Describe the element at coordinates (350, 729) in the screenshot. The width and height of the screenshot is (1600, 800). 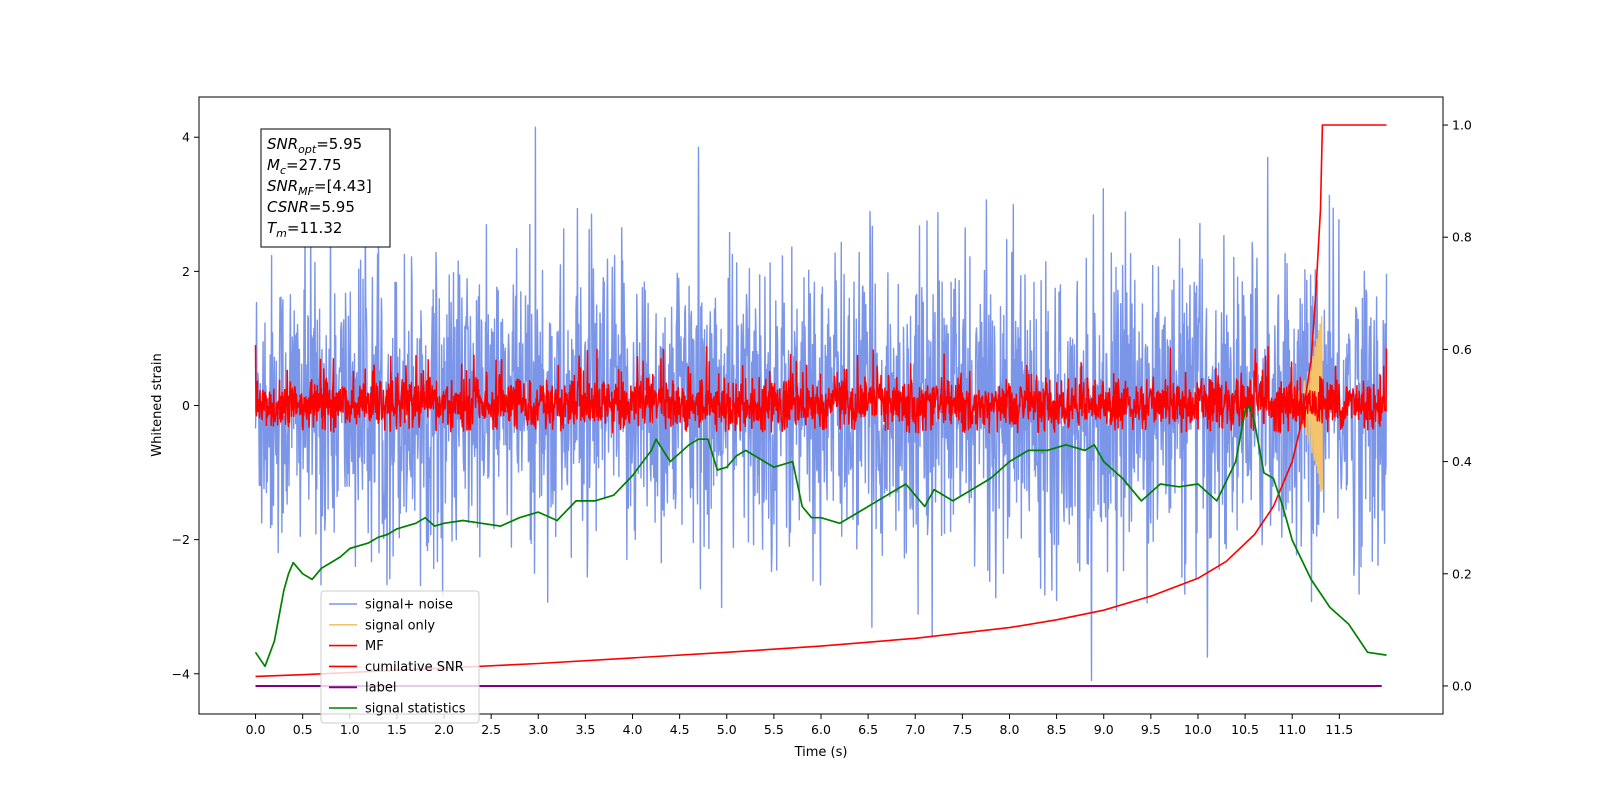
I see `x-tick-label: 1.0` at that location.